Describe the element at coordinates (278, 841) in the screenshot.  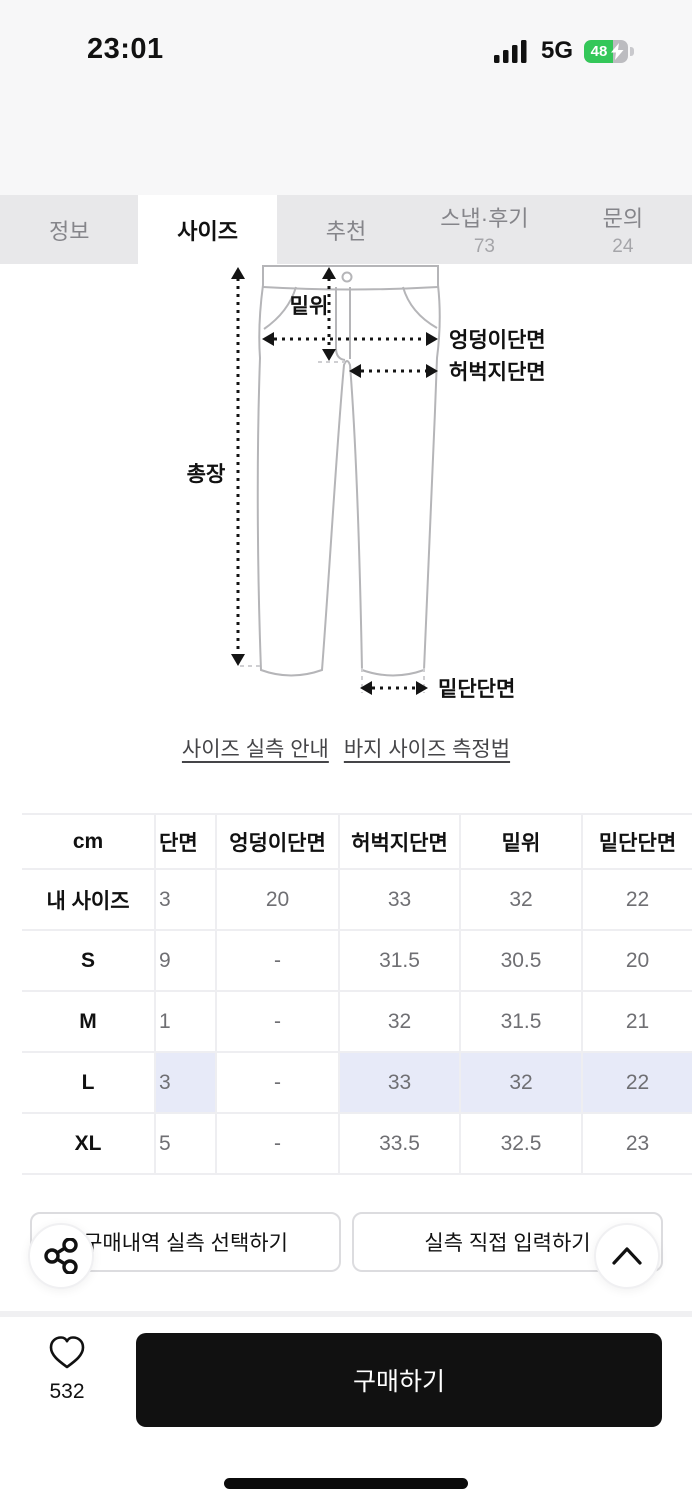
I see `col-header: 엉덩이단면` at that location.